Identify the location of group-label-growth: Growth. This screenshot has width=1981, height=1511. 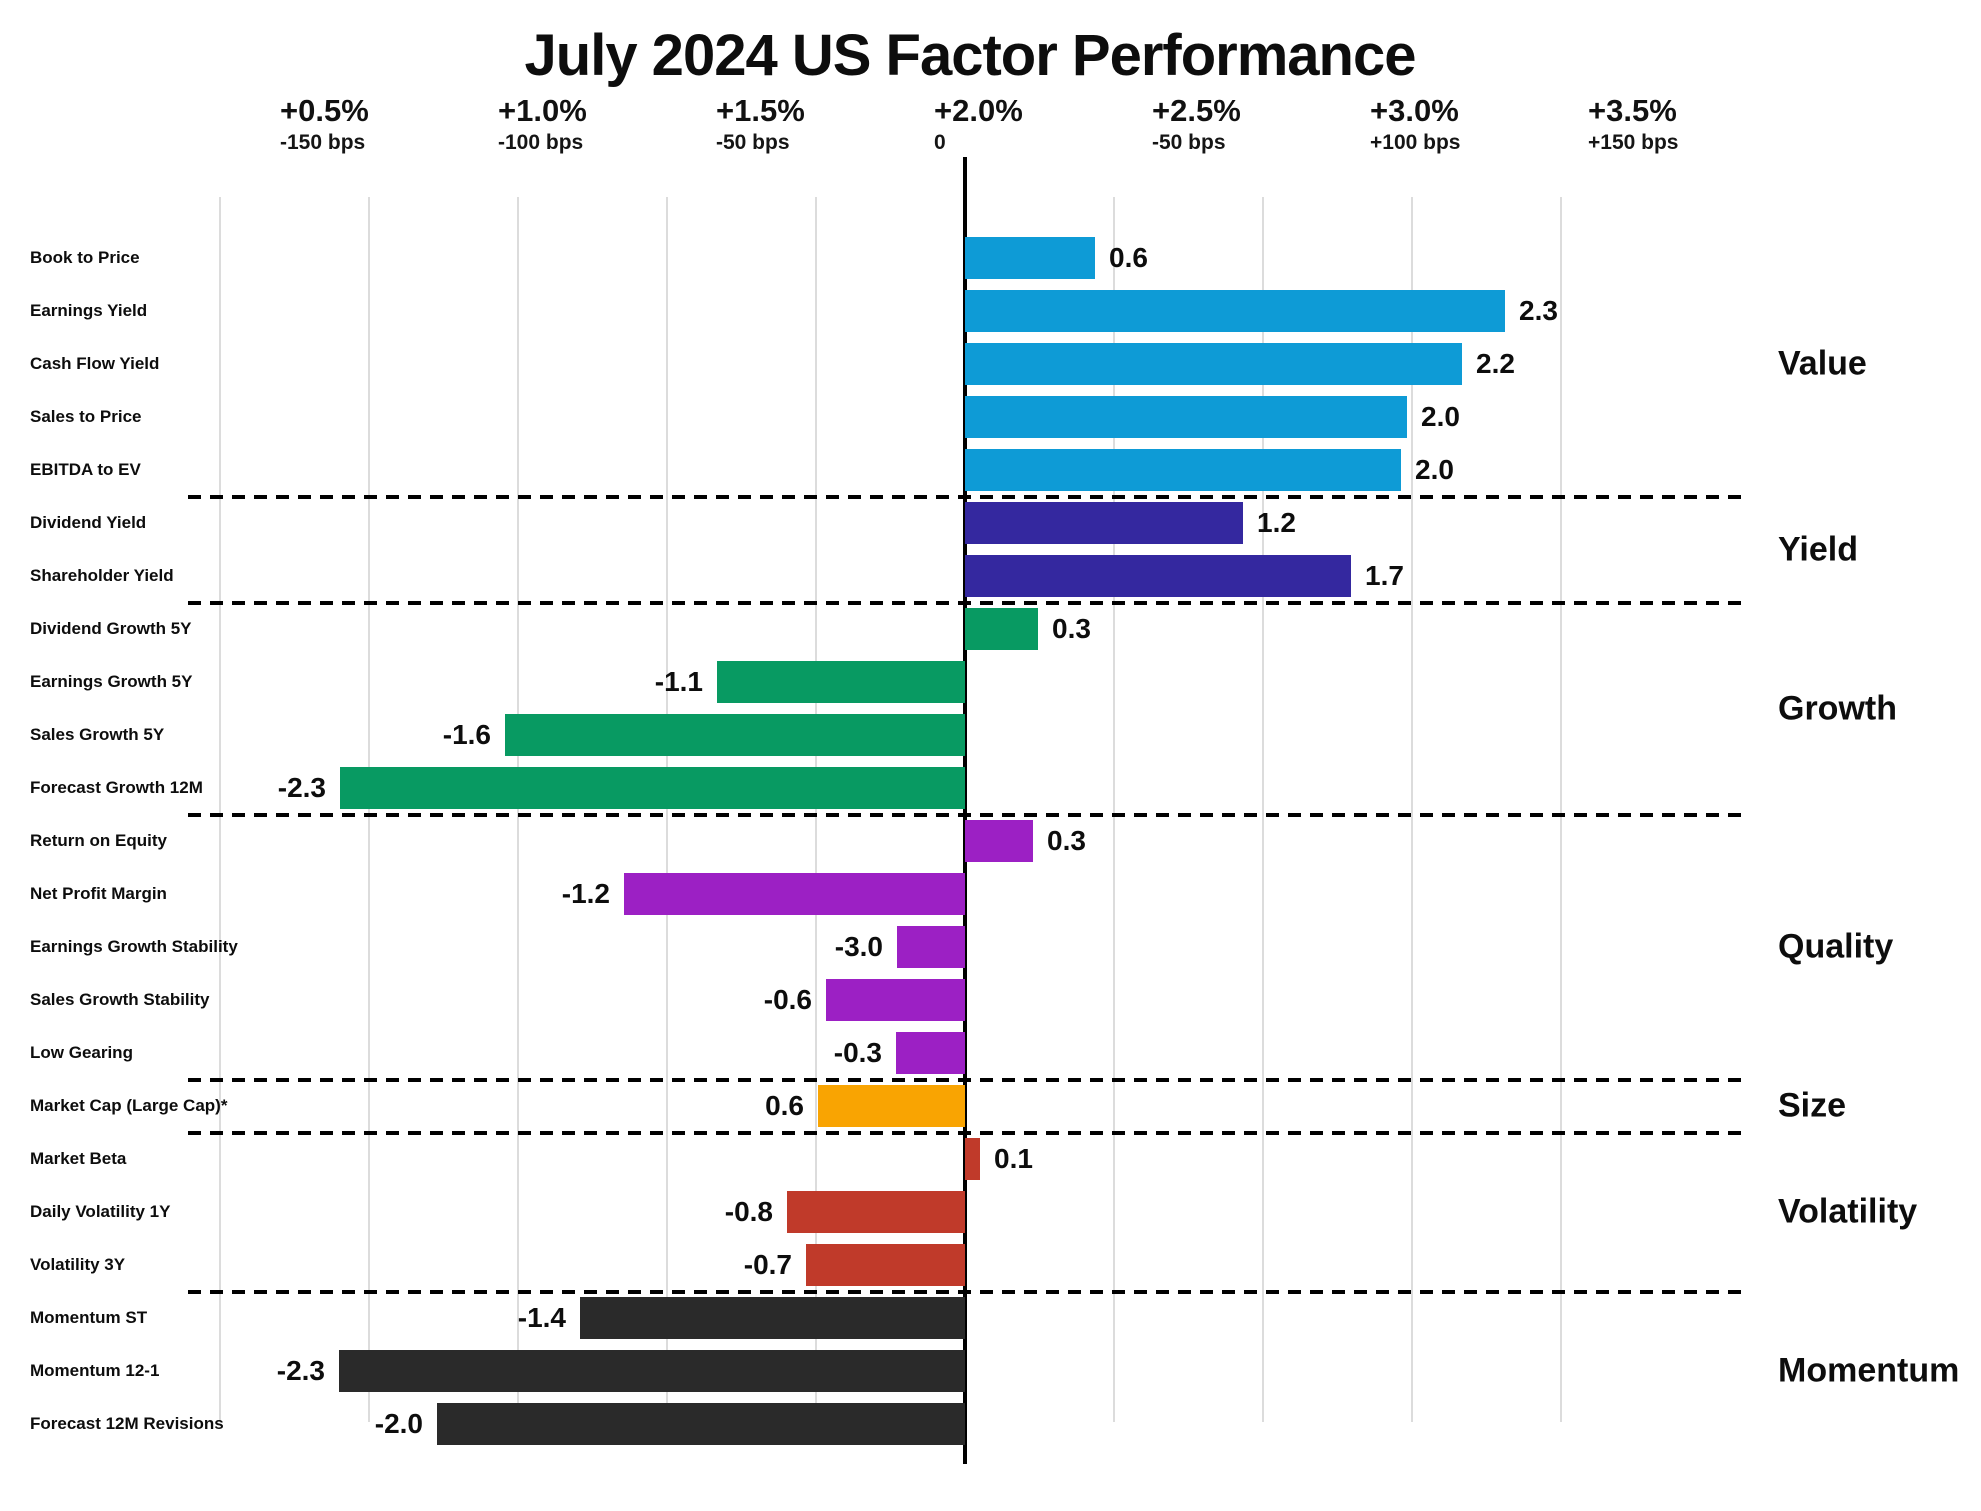
(1837, 708).